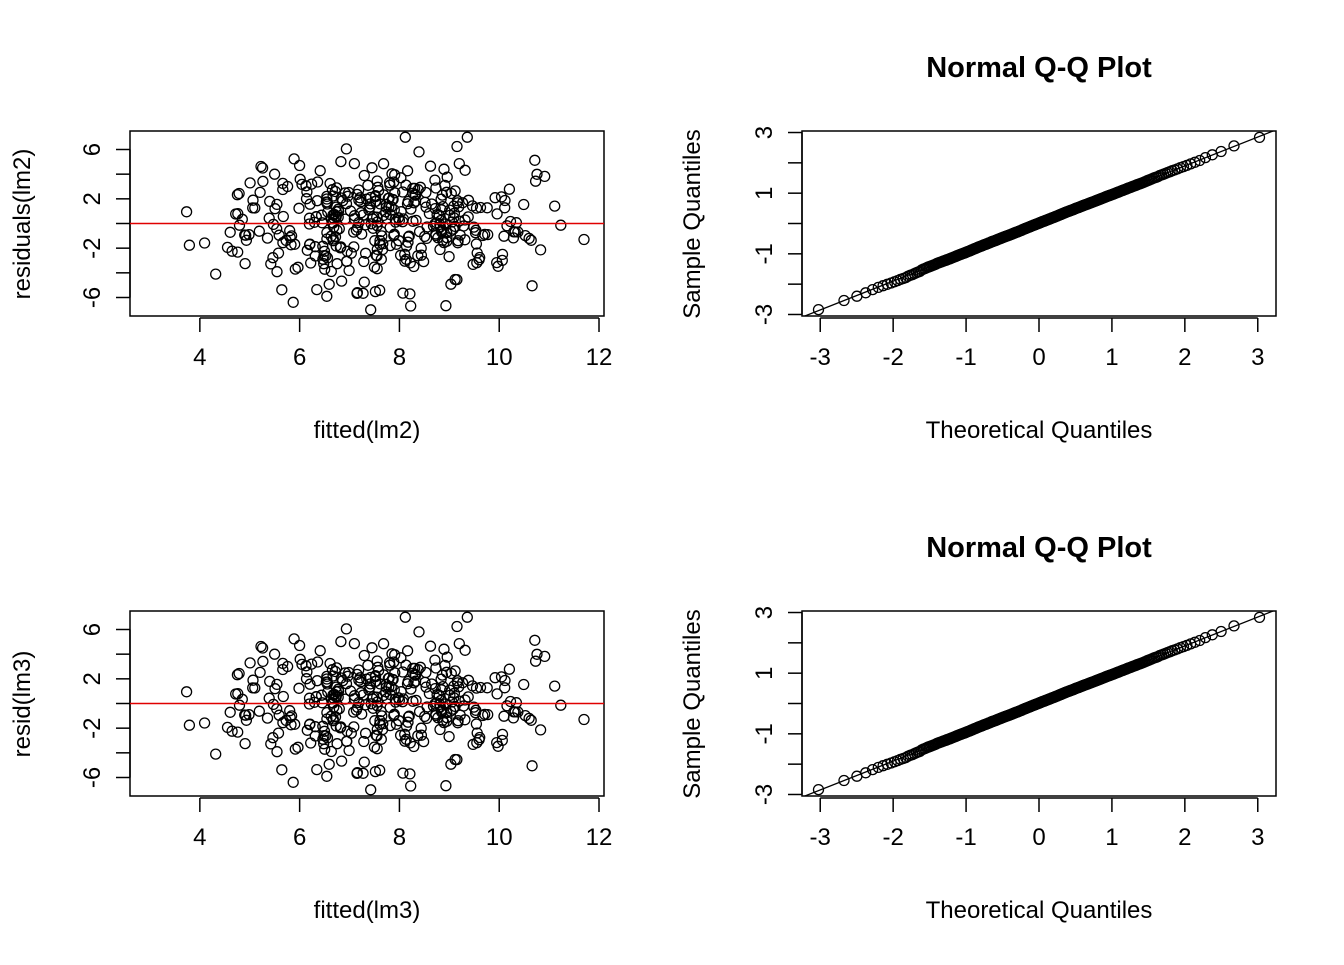 The height and width of the screenshot is (965, 1344). Describe the element at coordinates (214, 296) in the screenshot. I see `panel-top-left: fitted(lm2) residuals(lm2)` at that location.